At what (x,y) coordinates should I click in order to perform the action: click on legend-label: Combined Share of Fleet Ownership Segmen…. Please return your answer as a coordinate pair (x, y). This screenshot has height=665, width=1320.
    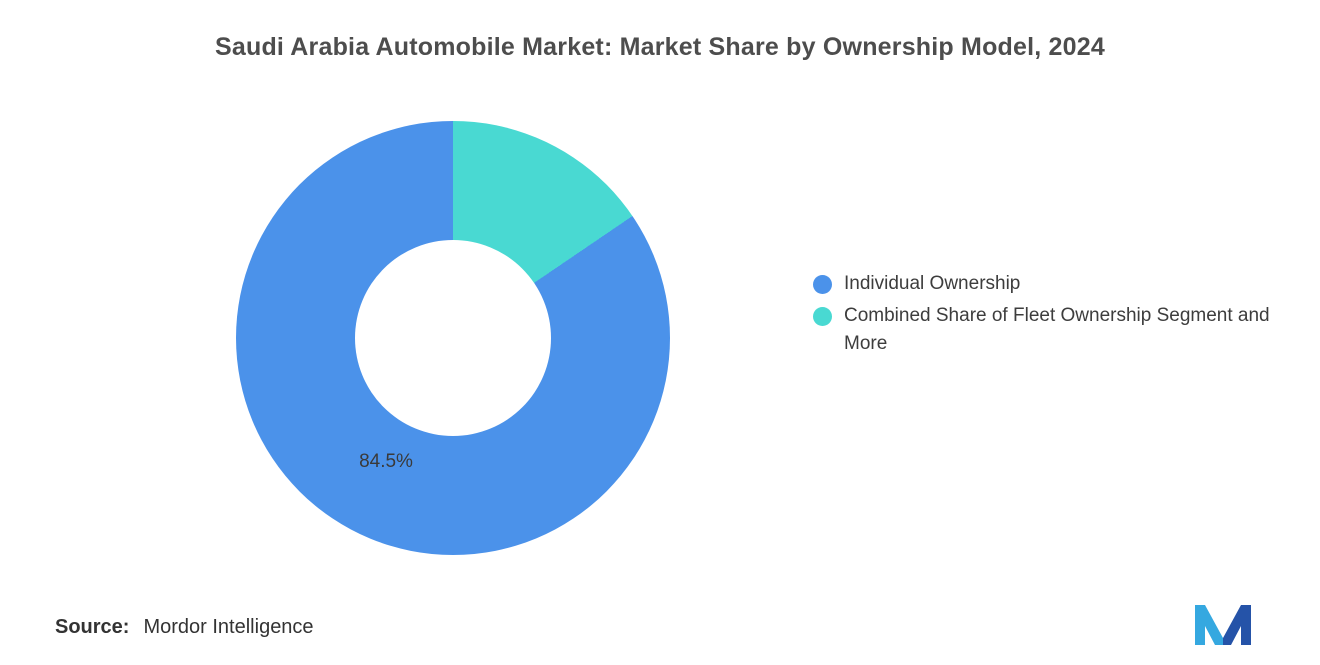
    Looking at the image, I should click on (1057, 329).